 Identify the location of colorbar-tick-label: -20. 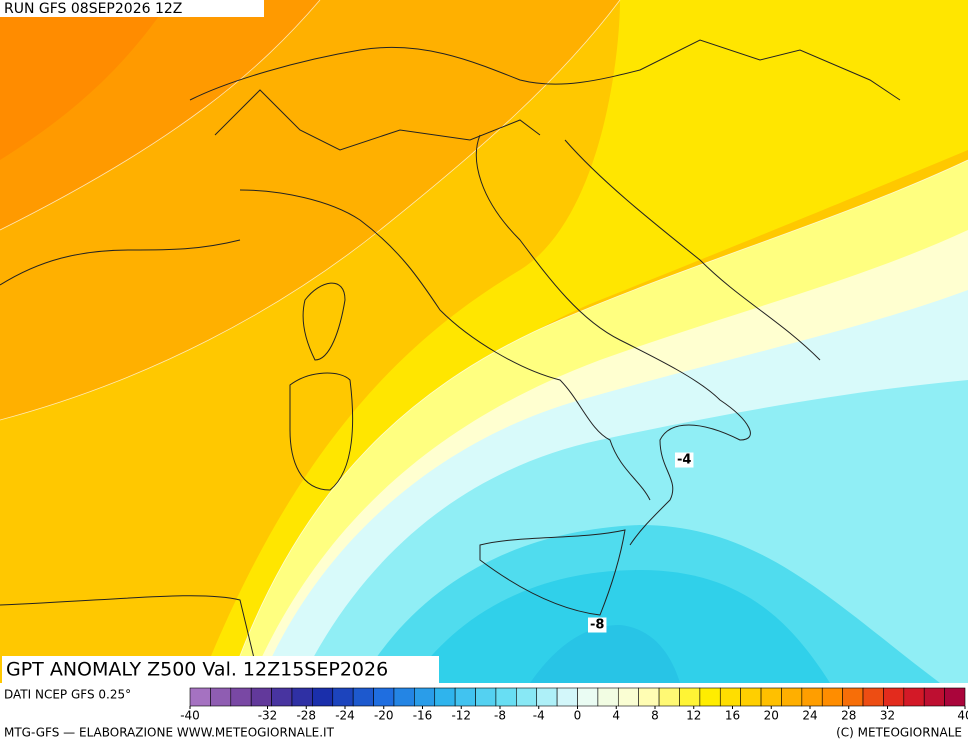
(384, 716).